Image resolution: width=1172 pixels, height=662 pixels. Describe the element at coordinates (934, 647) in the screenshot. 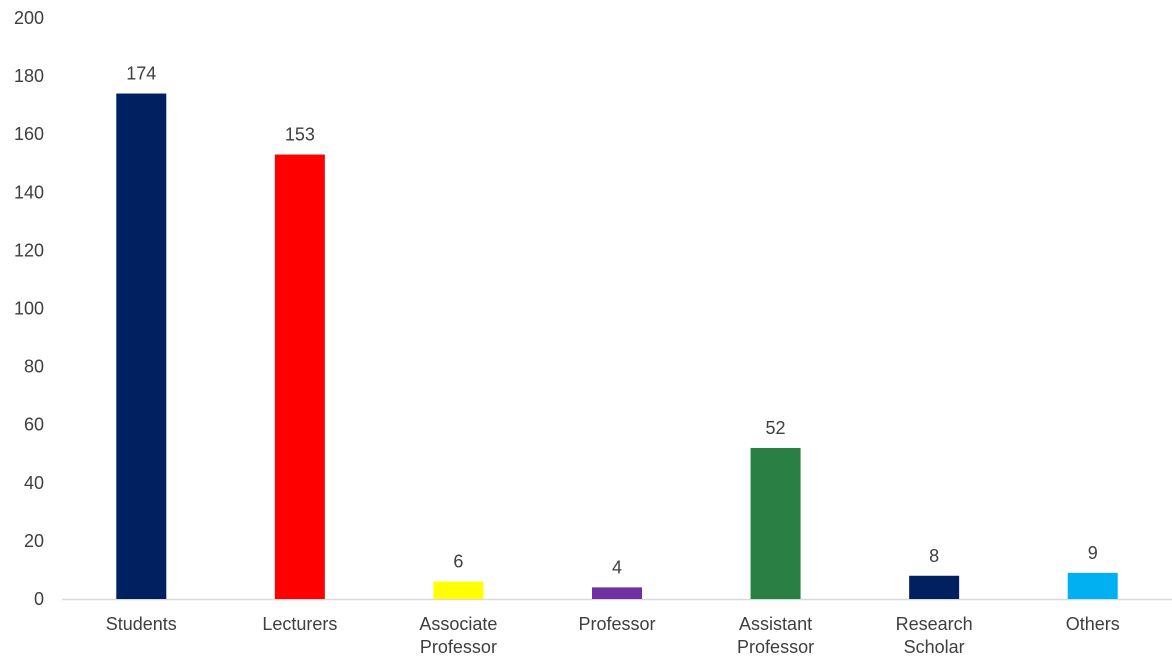

I see `x-category-label-line: Scholar` at that location.